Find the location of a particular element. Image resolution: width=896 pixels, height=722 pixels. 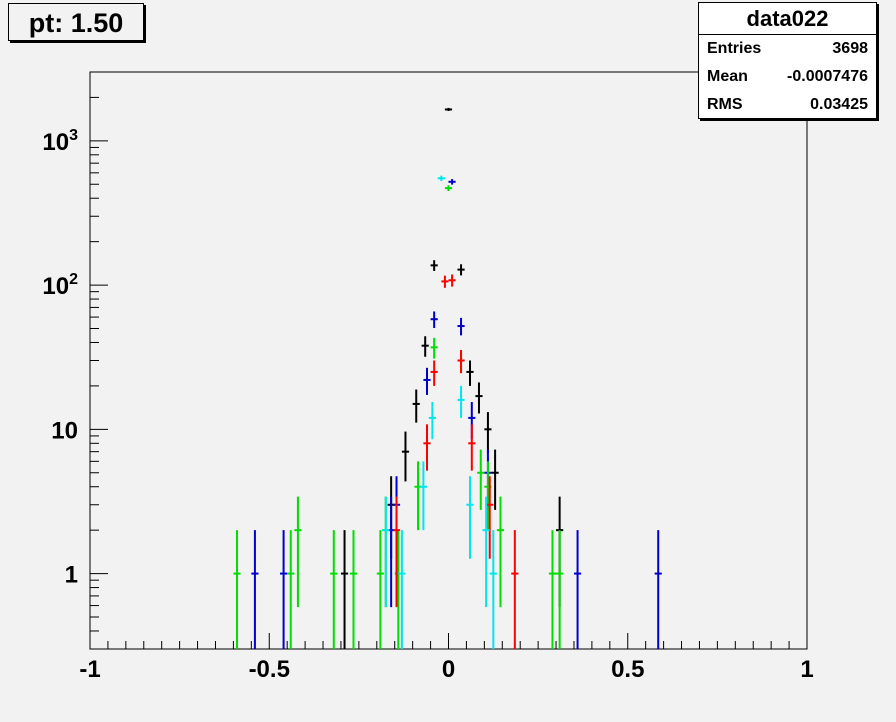

x-tick-label: -0.5 is located at coordinates (269, 669).